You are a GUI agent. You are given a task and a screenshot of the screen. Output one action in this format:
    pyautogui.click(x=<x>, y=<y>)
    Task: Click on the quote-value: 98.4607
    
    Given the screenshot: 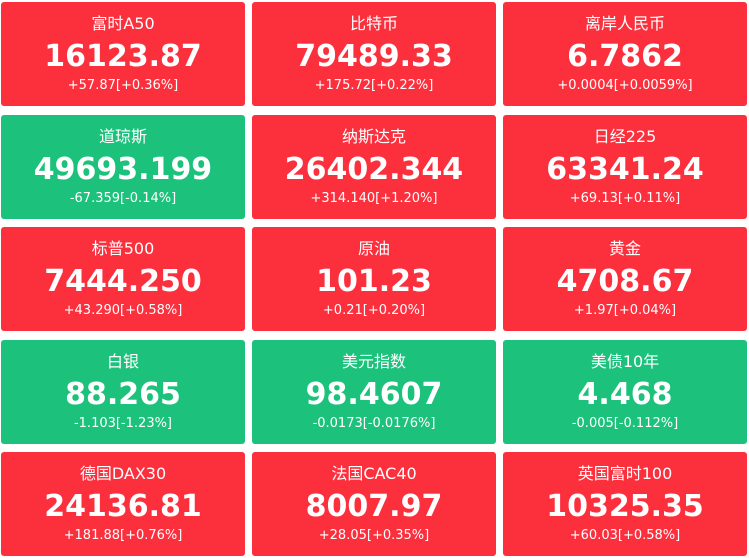 What is the action you would take?
    pyautogui.click(x=374, y=394)
    